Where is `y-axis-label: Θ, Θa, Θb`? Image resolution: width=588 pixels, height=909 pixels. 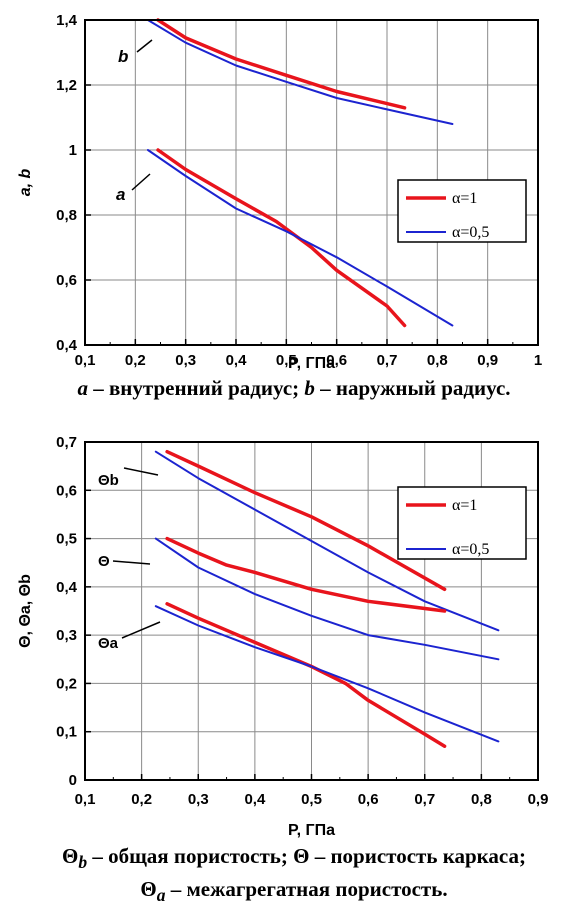 y-axis-label: Θ, Θa, Θb is located at coordinates (25, 611).